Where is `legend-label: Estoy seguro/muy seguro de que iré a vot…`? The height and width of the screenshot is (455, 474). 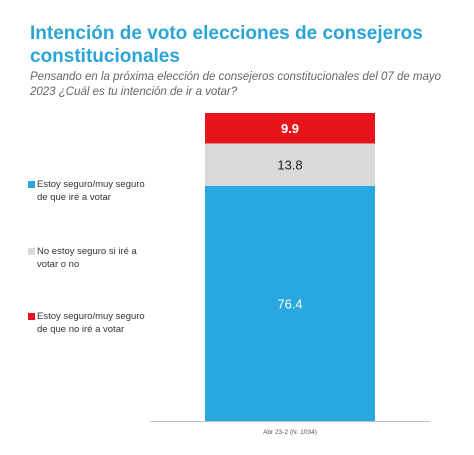
legend-label: Estoy seguro/muy seguro de que iré a vot… is located at coordinates (91, 191).